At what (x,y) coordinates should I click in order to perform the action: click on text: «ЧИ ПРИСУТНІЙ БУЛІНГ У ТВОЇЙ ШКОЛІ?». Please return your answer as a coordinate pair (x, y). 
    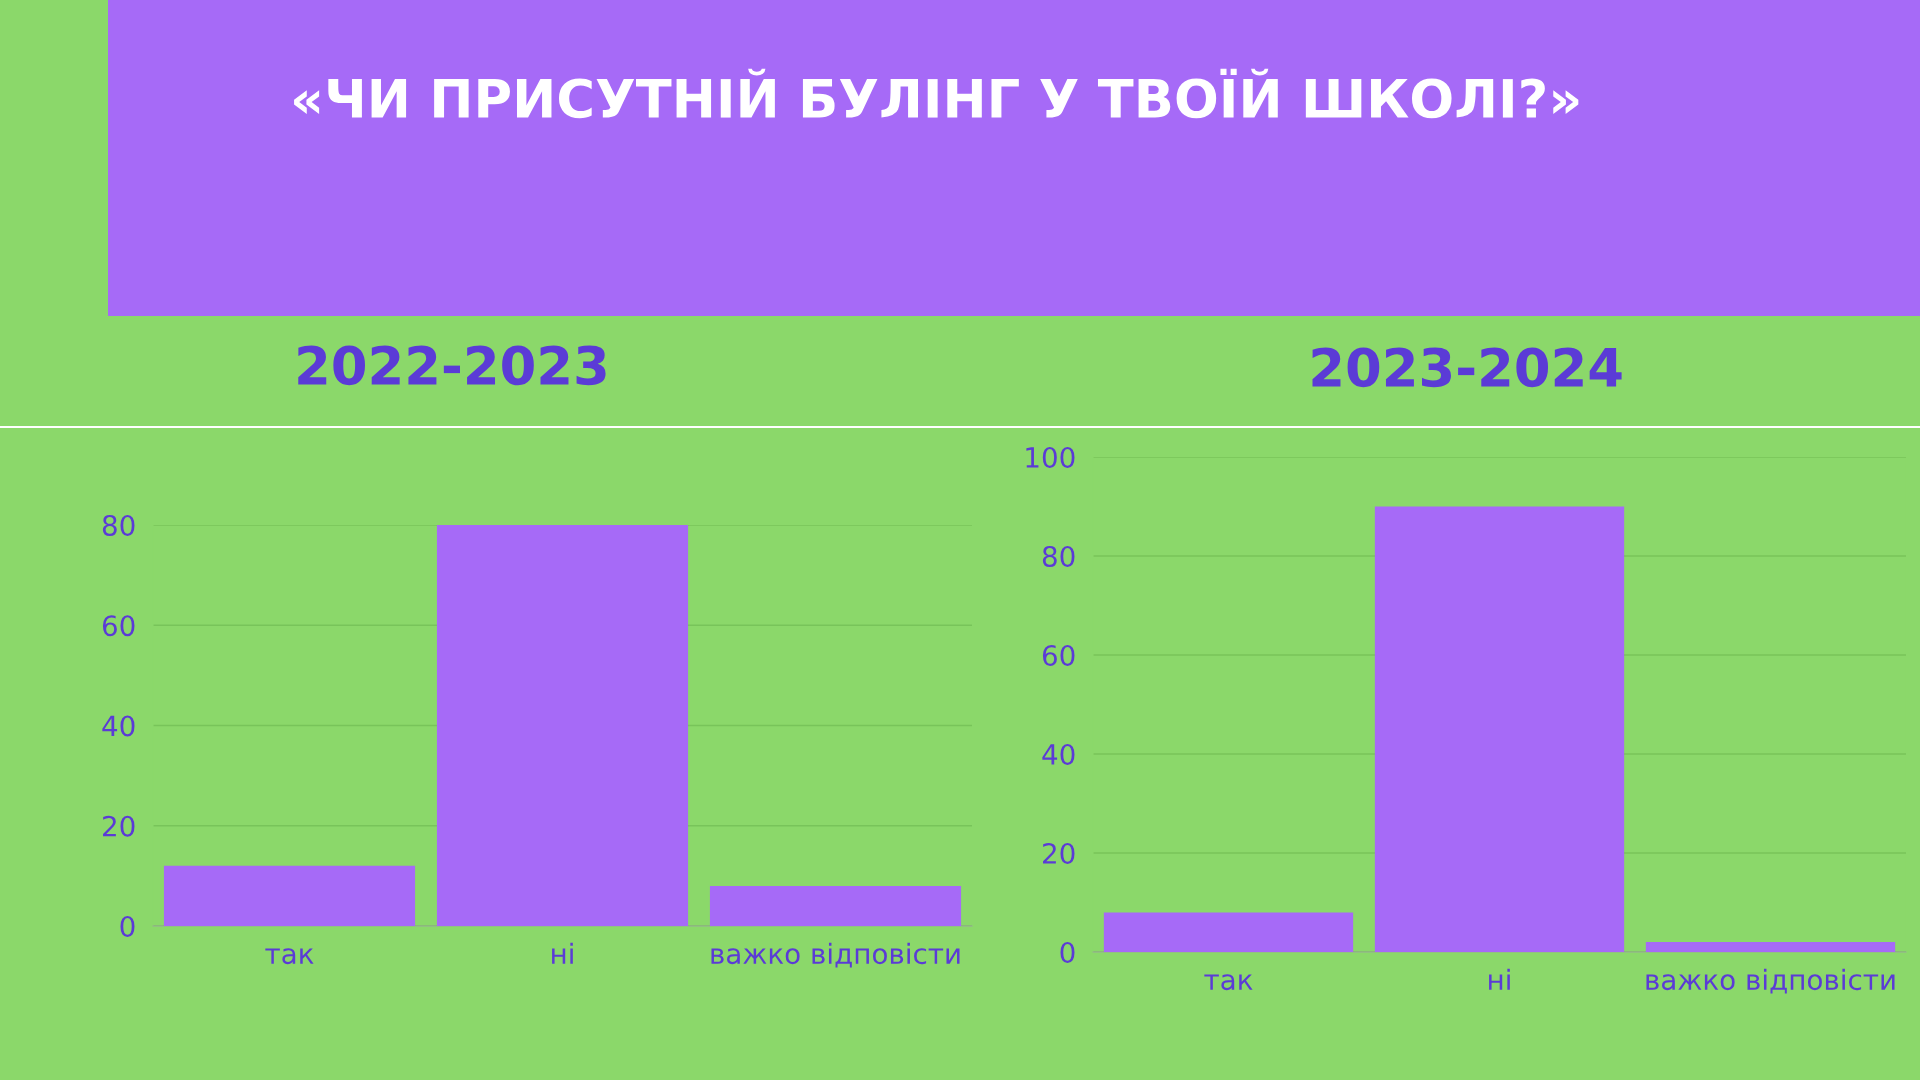
    Looking at the image, I should click on (936, 93).